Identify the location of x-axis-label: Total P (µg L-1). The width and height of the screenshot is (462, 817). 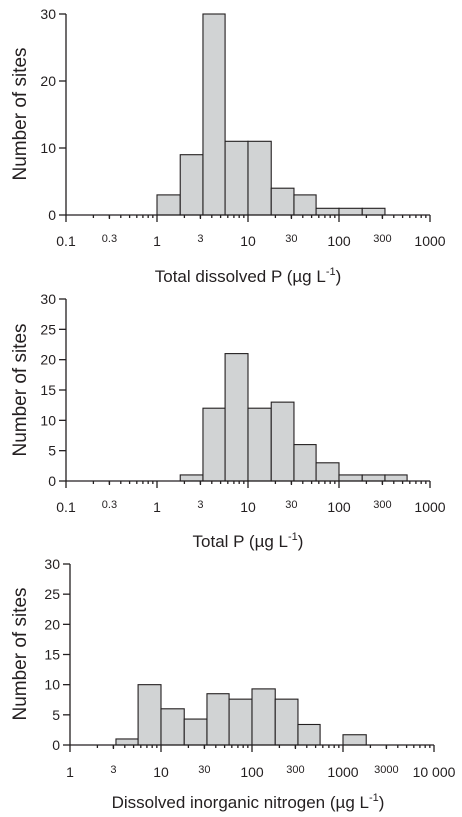
(248, 541).